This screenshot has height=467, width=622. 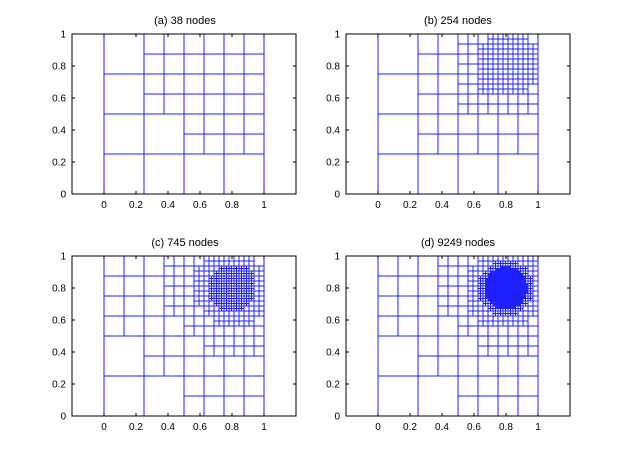 I want to click on mesh-cells, so click(x=184, y=114).